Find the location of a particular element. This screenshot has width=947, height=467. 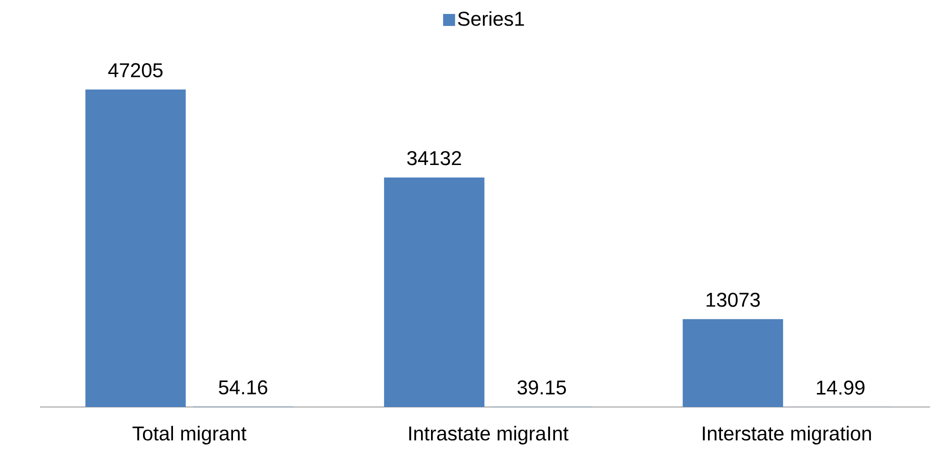

legend-label: Series1 is located at coordinates (491, 18).